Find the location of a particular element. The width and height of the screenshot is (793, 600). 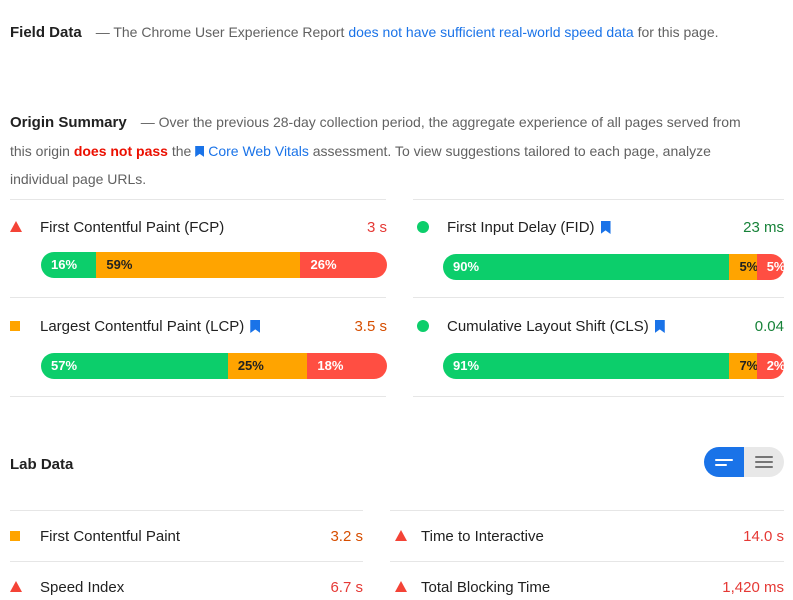

metric-name: First Input Delay (FID) is located at coordinates (529, 227).